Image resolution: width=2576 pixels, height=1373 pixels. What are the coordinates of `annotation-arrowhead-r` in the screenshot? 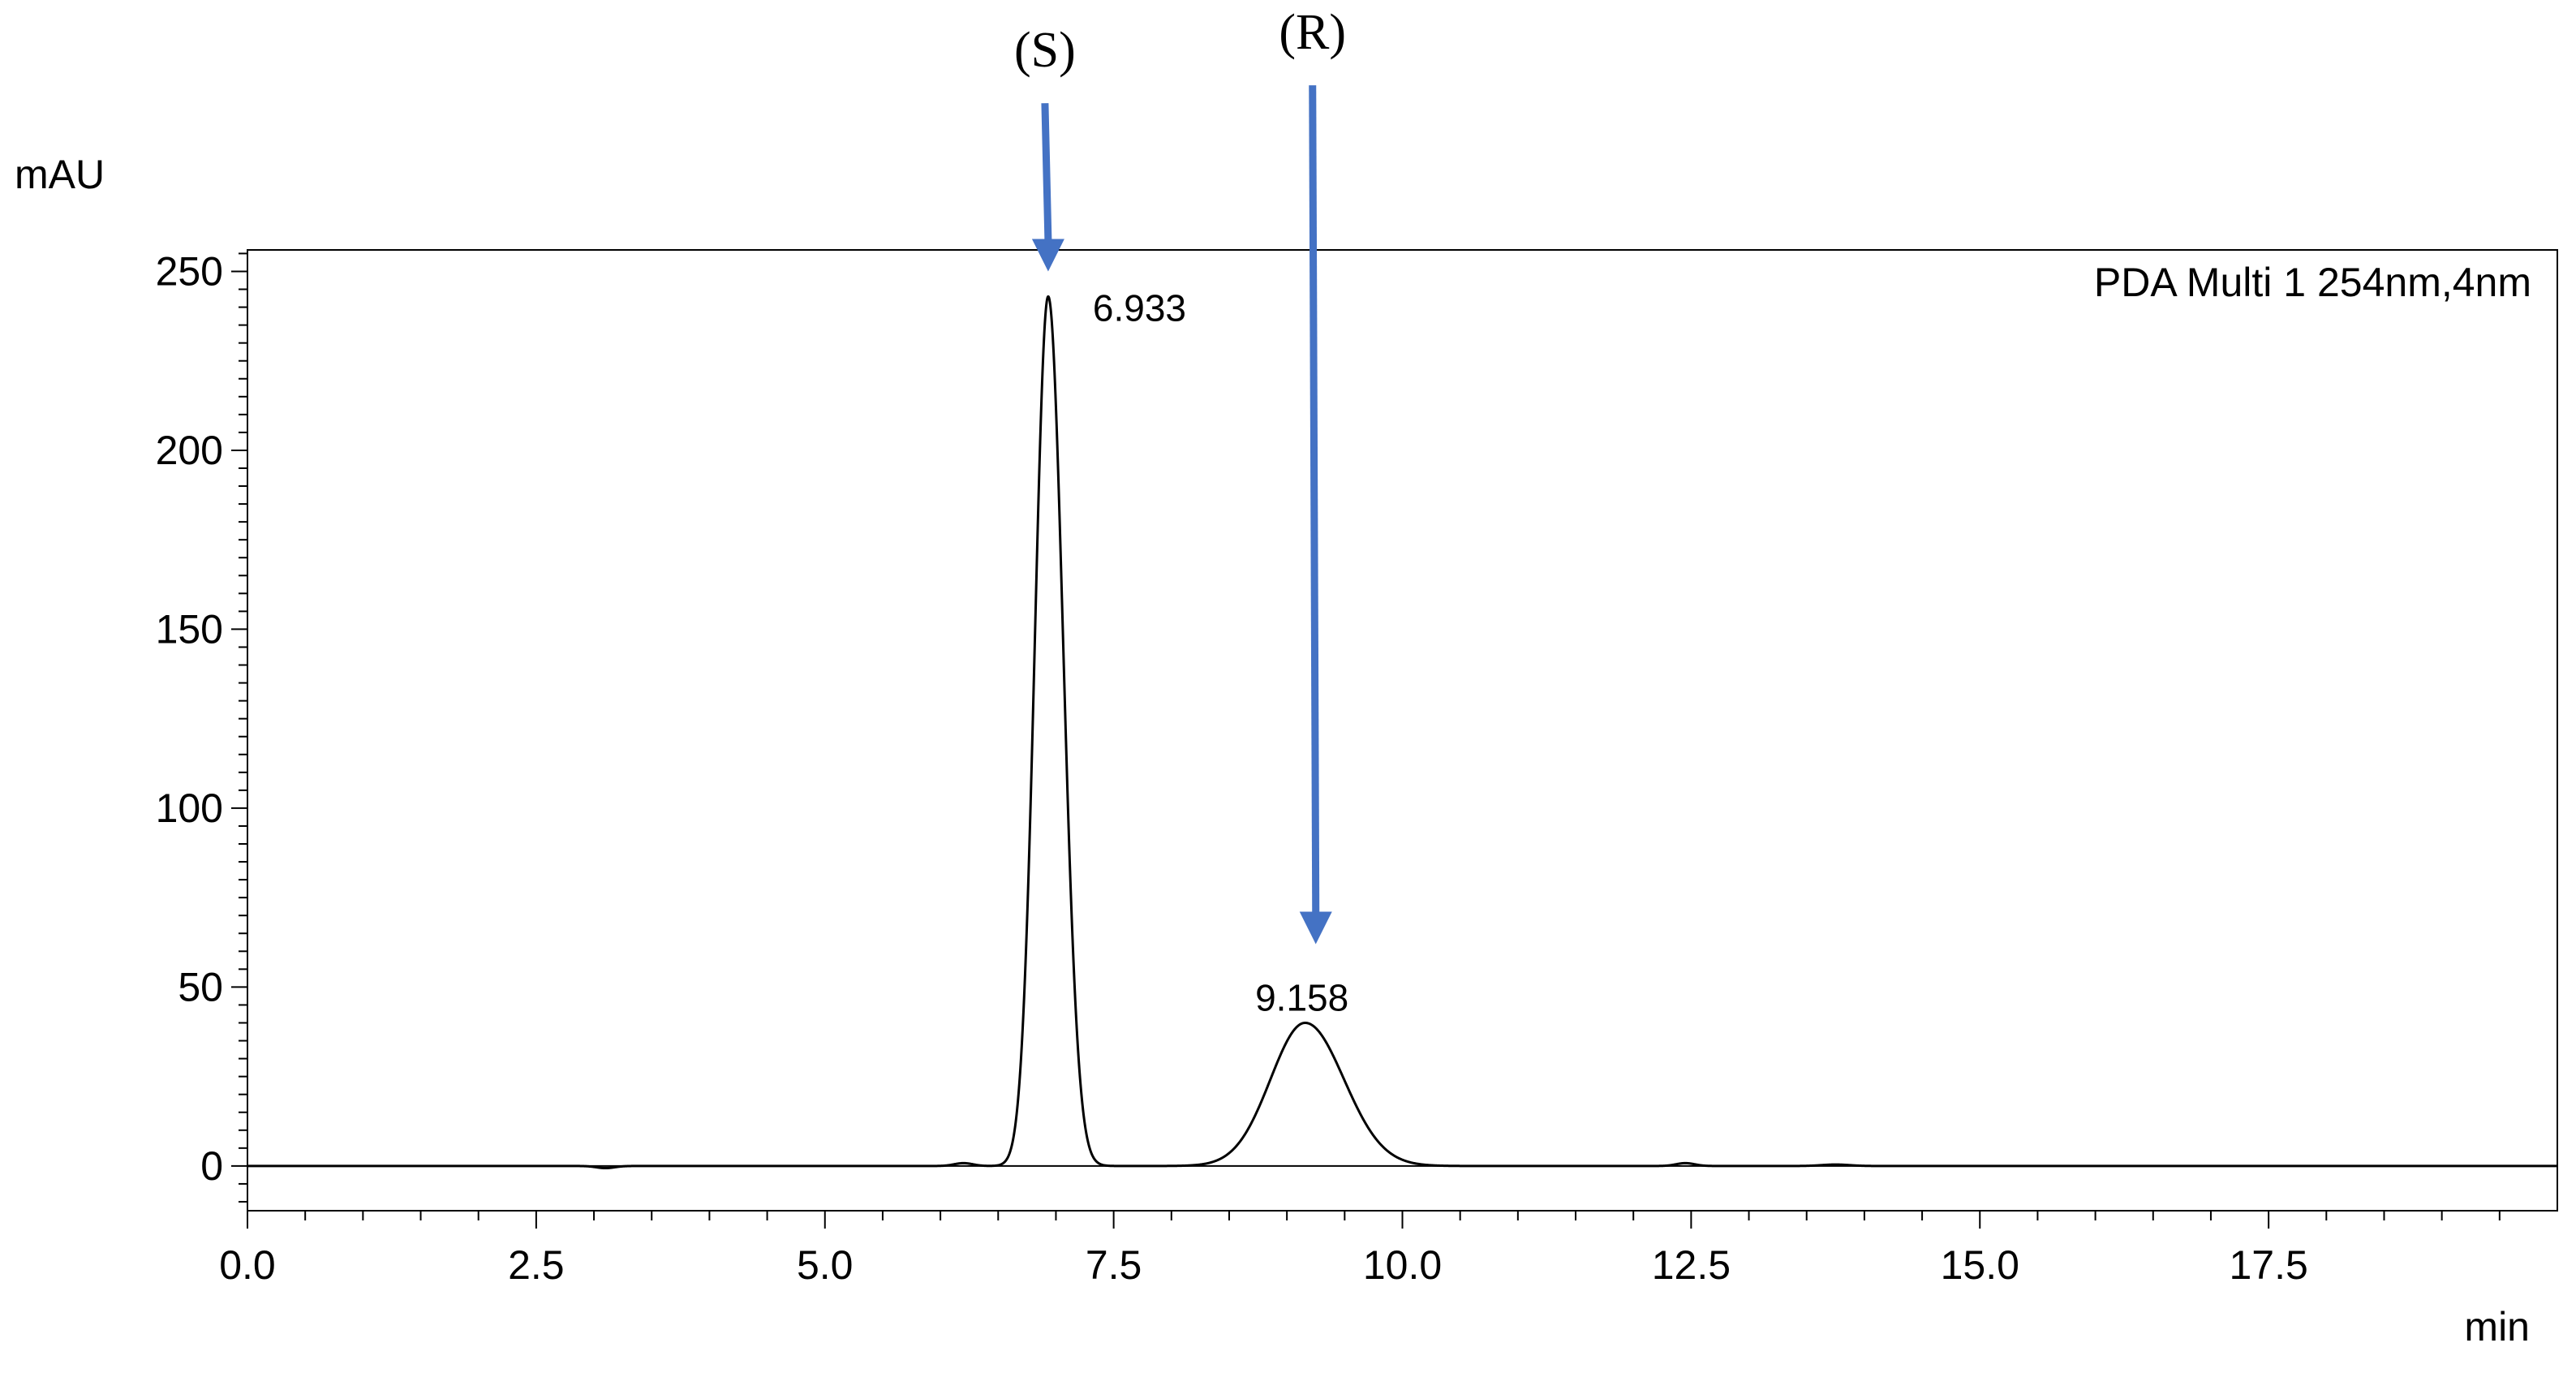 It's located at (1315, 928).